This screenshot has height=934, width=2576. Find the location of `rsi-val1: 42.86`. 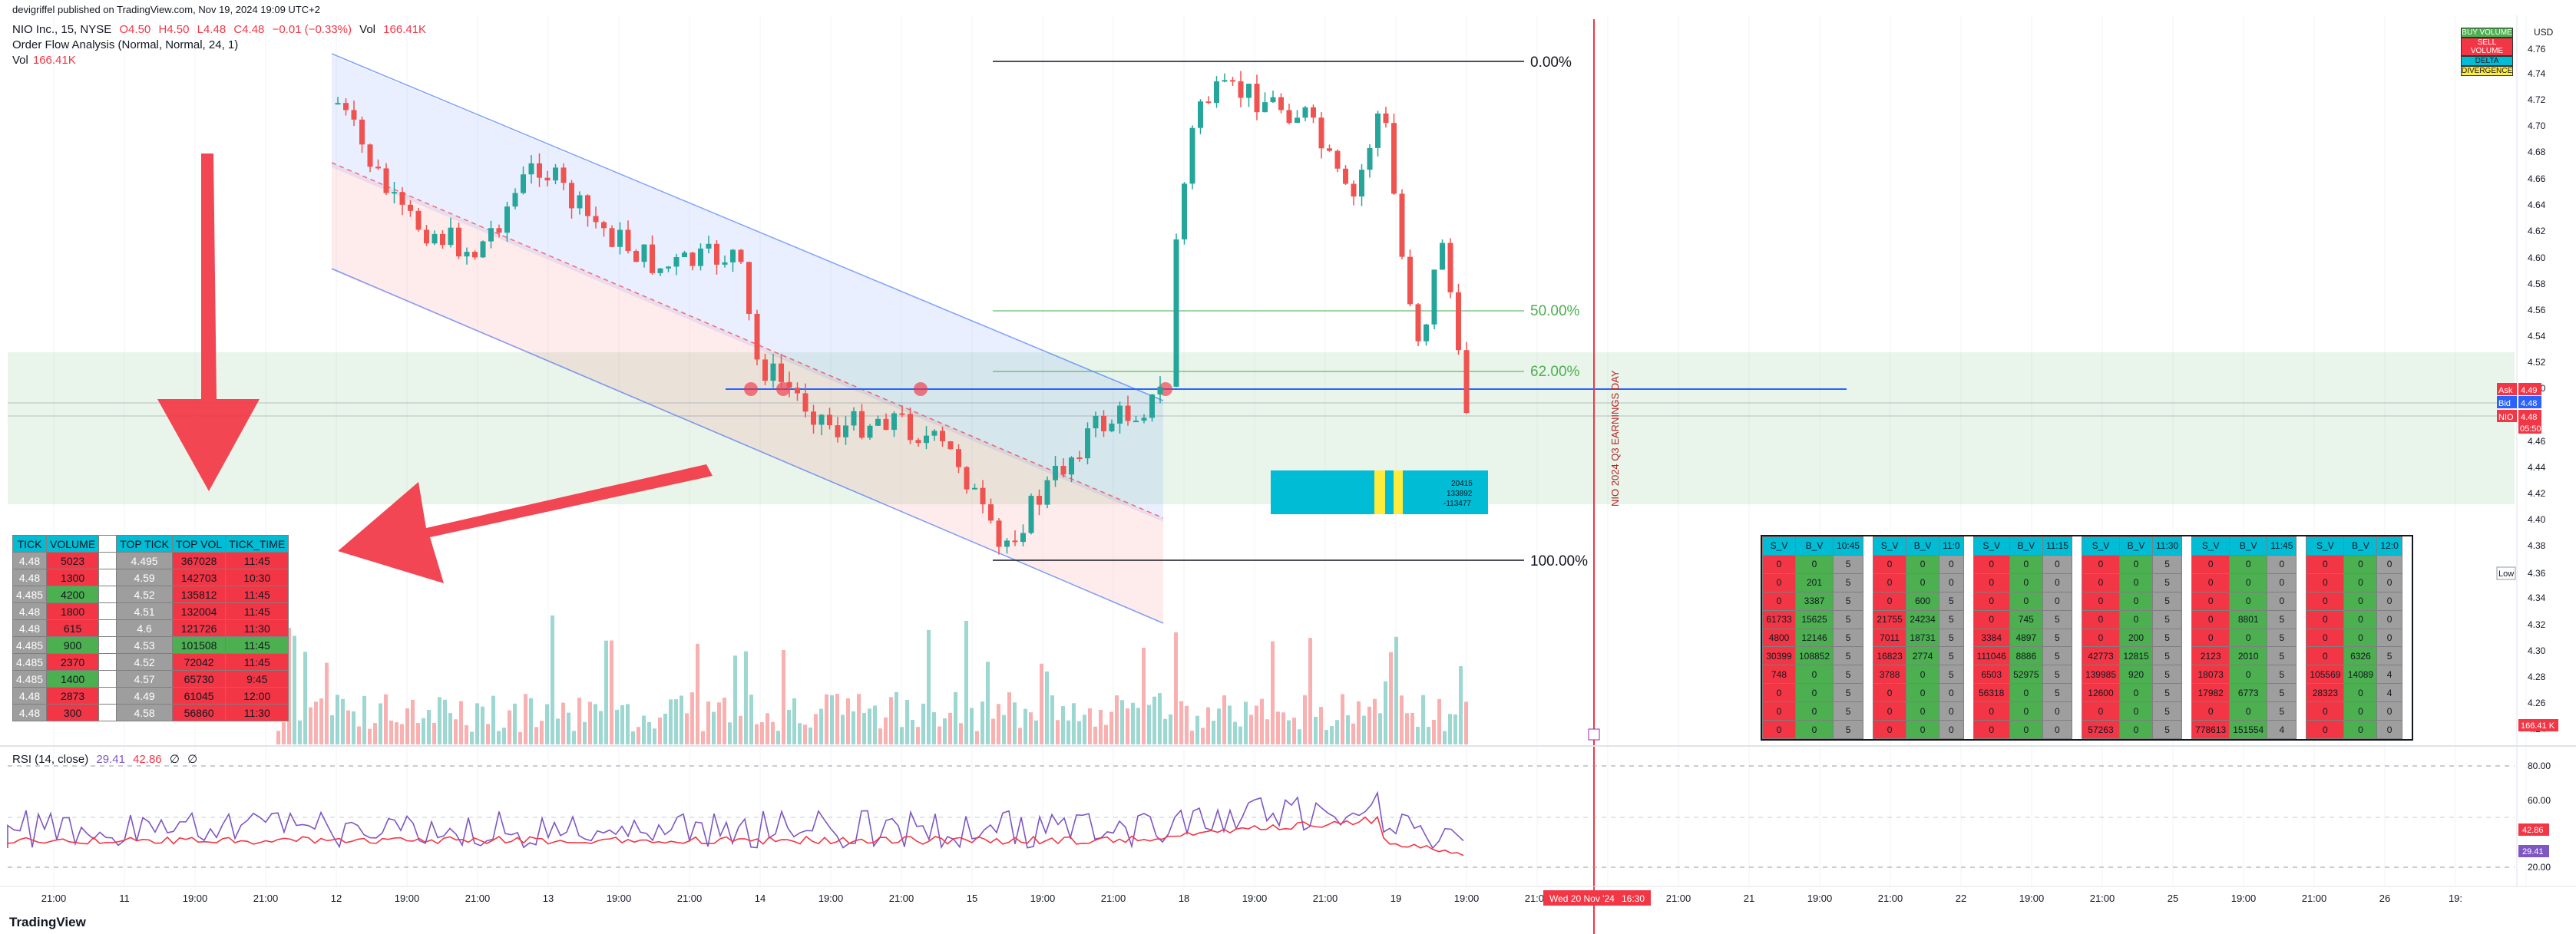

rsi-val1: 42.86 is located at coordinates (2533, 830).